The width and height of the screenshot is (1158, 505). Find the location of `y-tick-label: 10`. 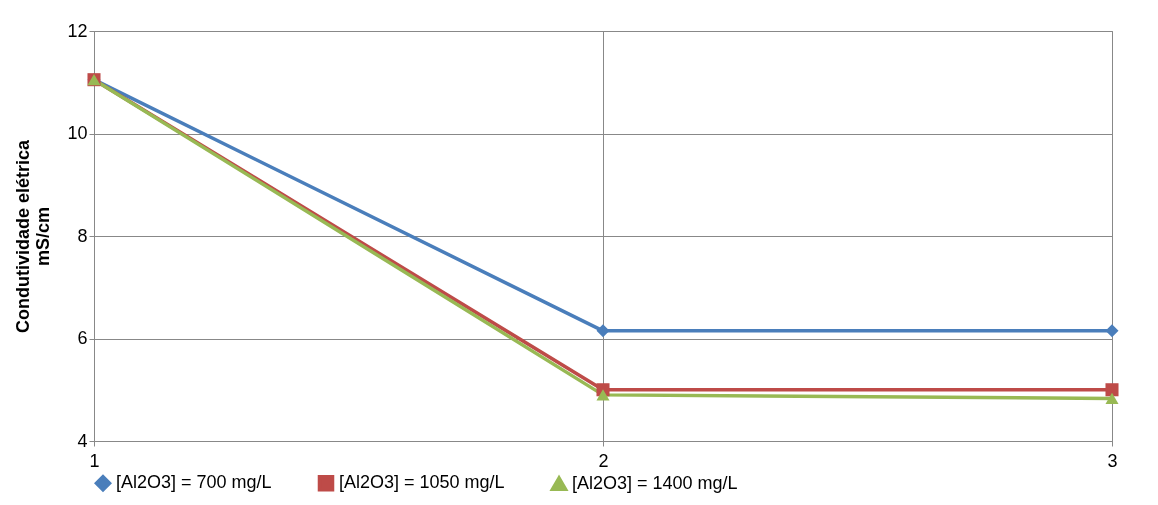

y-tick-label: 10 is located at coordinates (77, 133).